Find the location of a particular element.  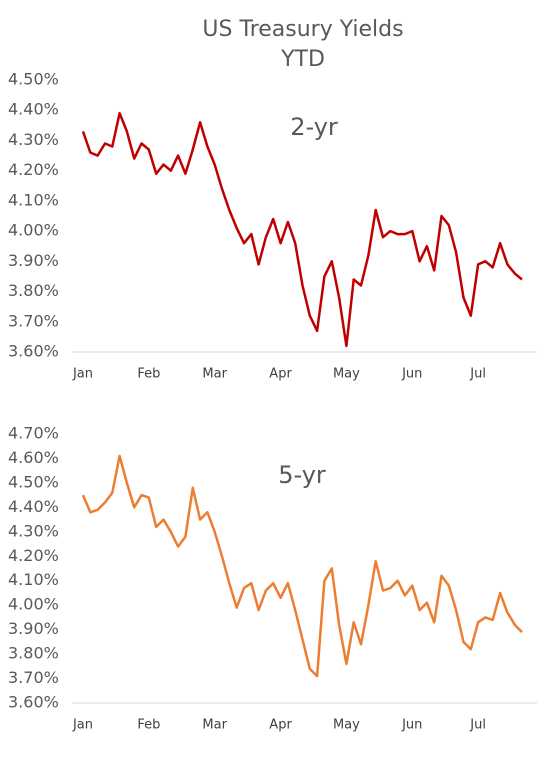

y-tick-label: 4.70% is located at coordinates (33, 433).